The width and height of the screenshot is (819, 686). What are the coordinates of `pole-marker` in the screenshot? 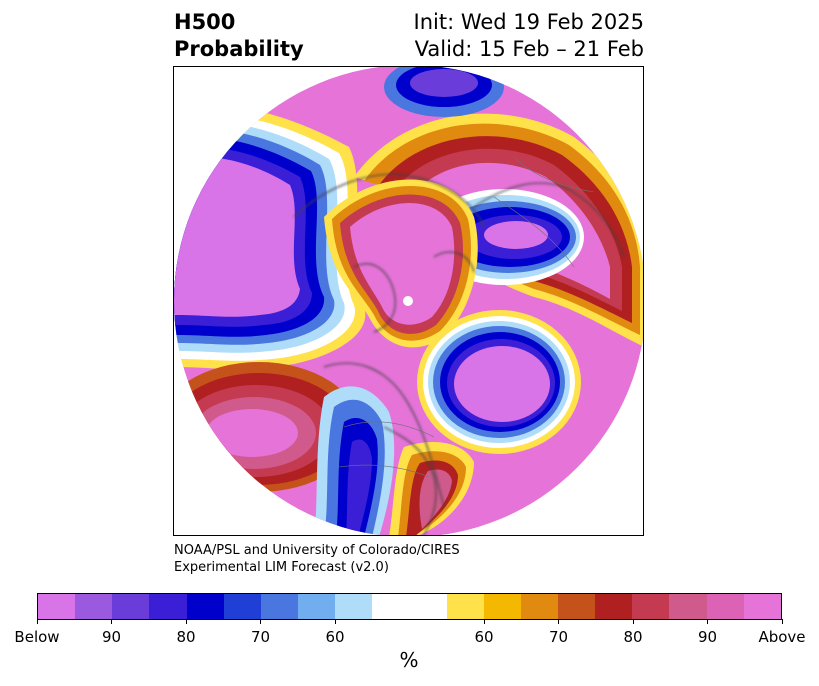 It's located at (408, 301).